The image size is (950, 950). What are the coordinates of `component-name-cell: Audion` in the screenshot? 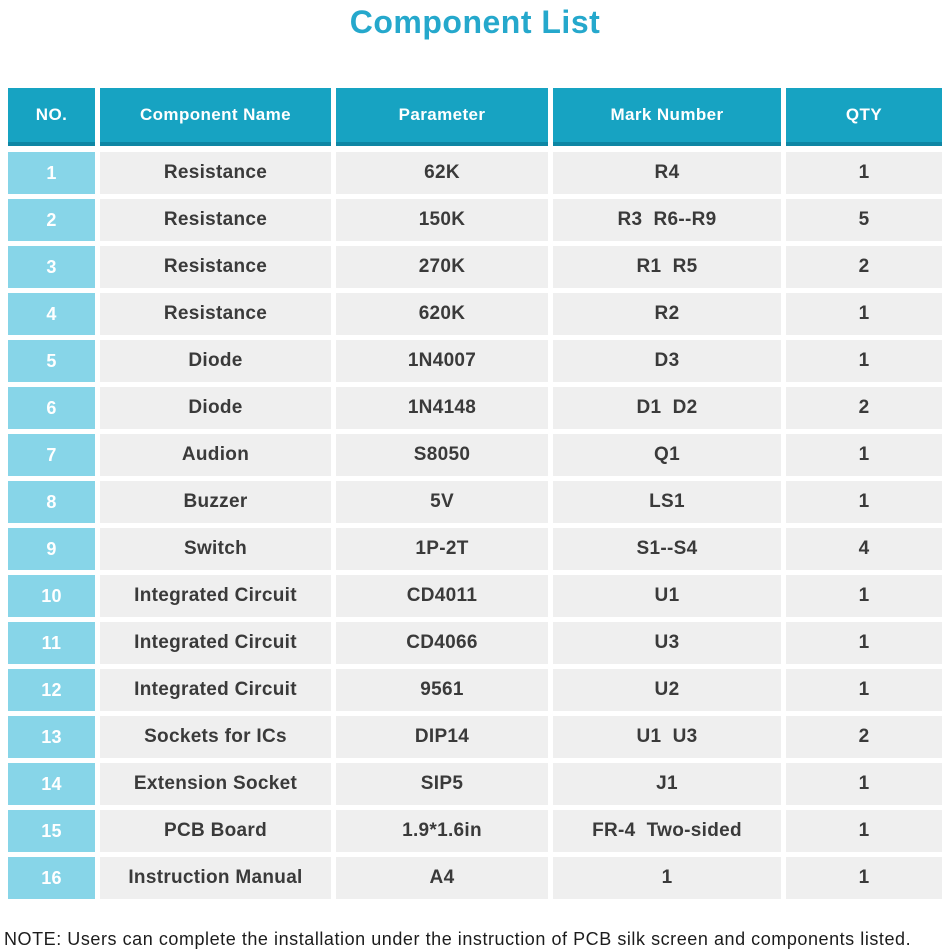 It's located at (215, 455).